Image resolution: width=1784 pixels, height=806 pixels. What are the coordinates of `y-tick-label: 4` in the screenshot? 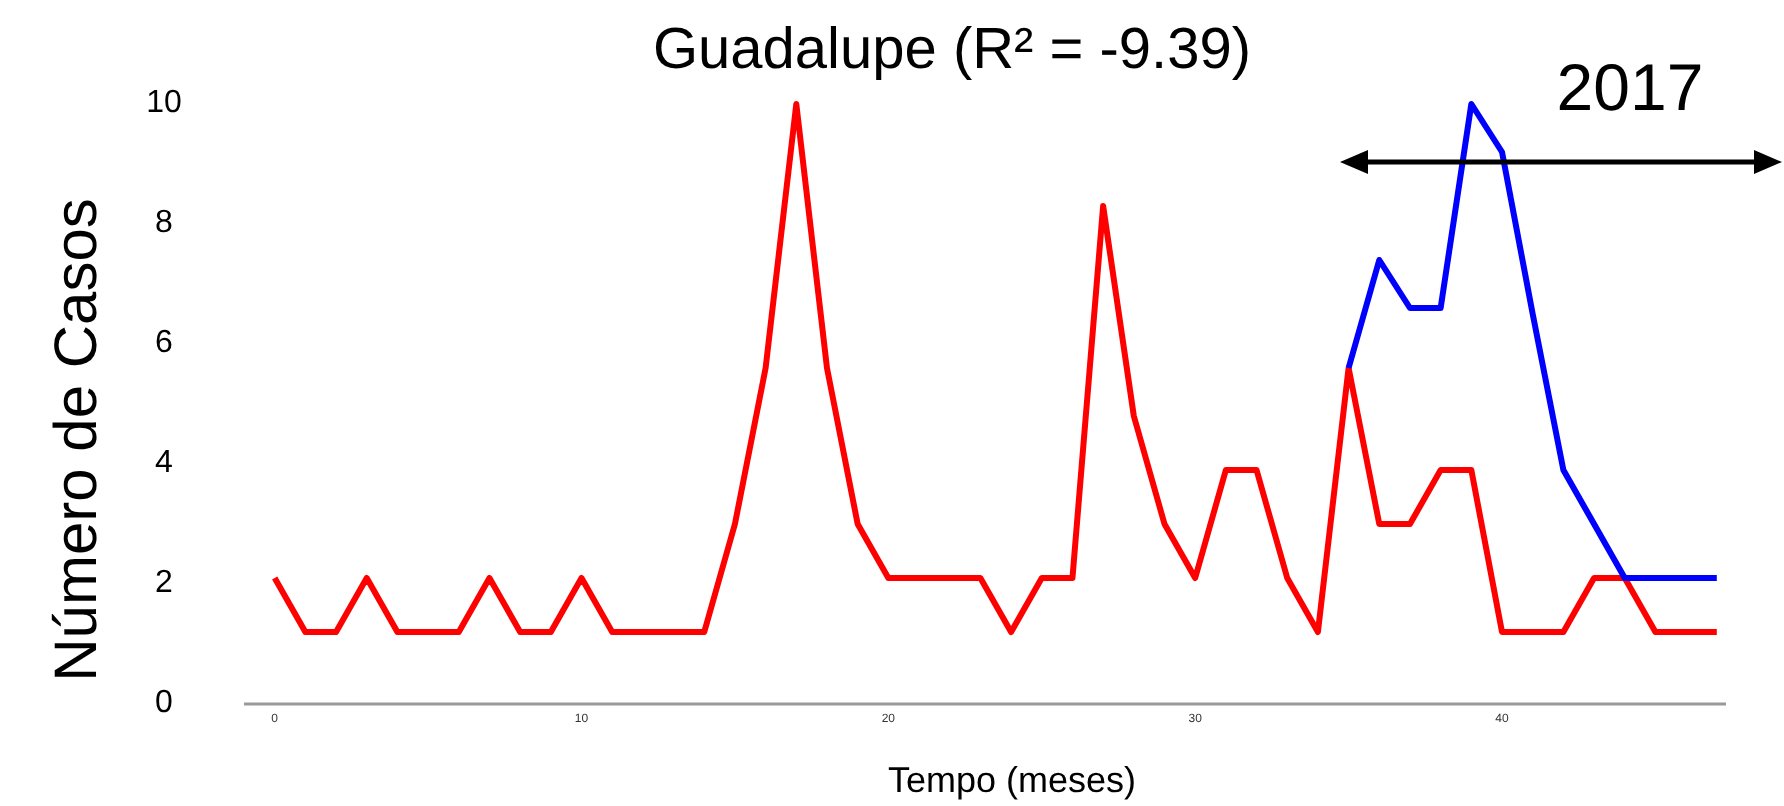 It's located at (164, 463).